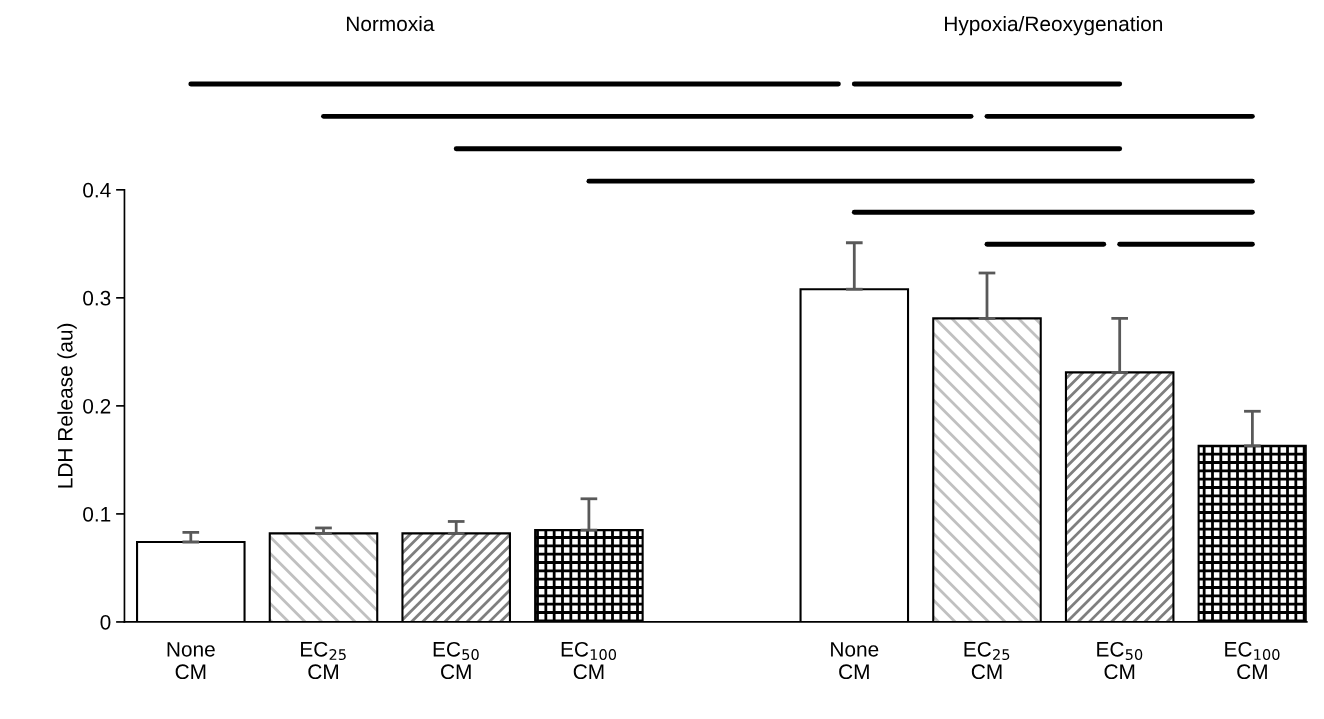  Describe the element at coordinates (97, 406) in the screenshot. I see `y-tick-label: 0.2` at that location.